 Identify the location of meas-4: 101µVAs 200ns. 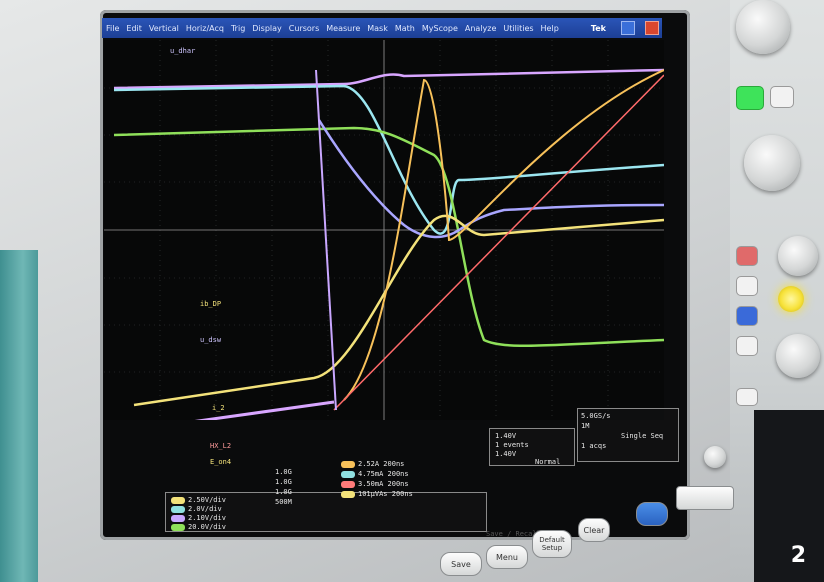
(377, 494).